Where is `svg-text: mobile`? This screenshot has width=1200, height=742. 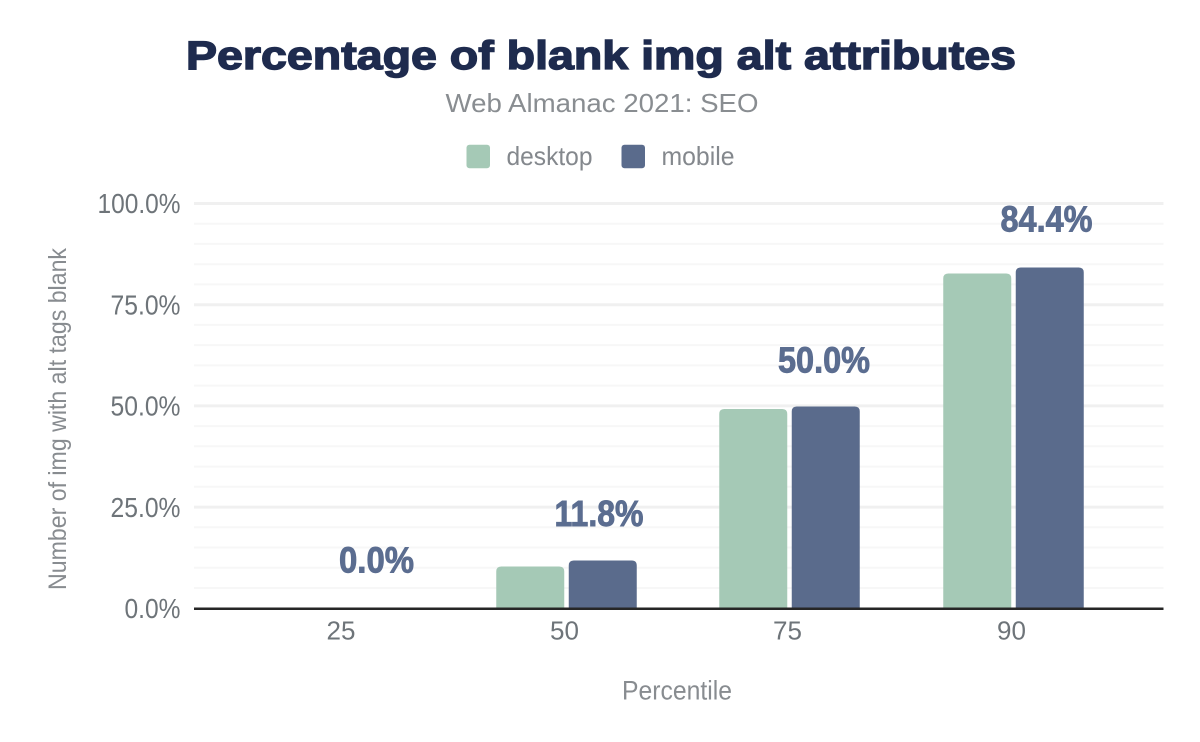
svg-text: mobile is located at coordinates (698, 156).